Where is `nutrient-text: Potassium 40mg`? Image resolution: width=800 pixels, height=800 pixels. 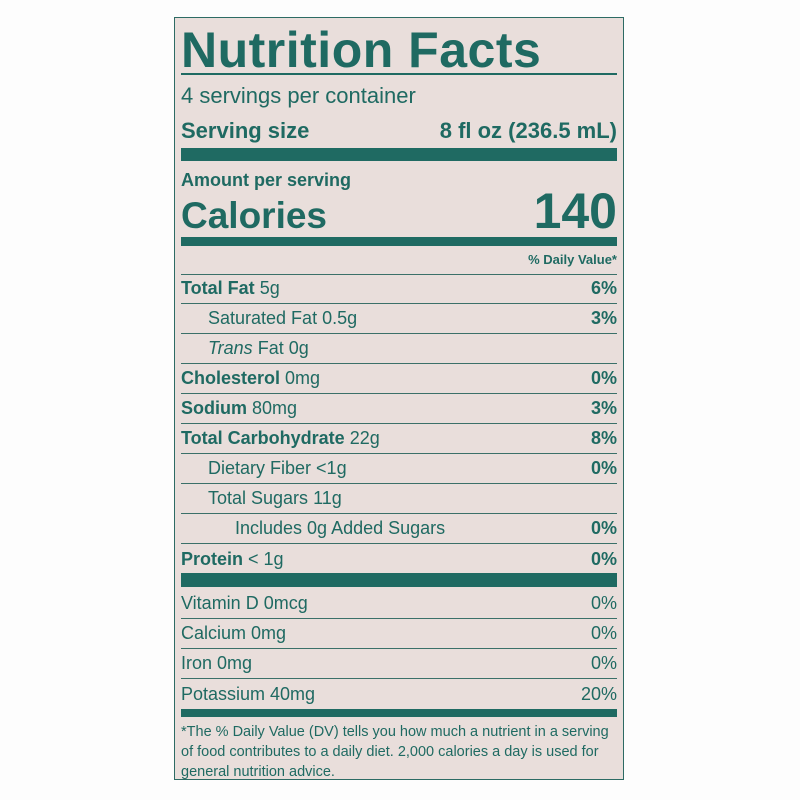
nutrient-text: Potassium 40mg is located at coordinates (248, 693).